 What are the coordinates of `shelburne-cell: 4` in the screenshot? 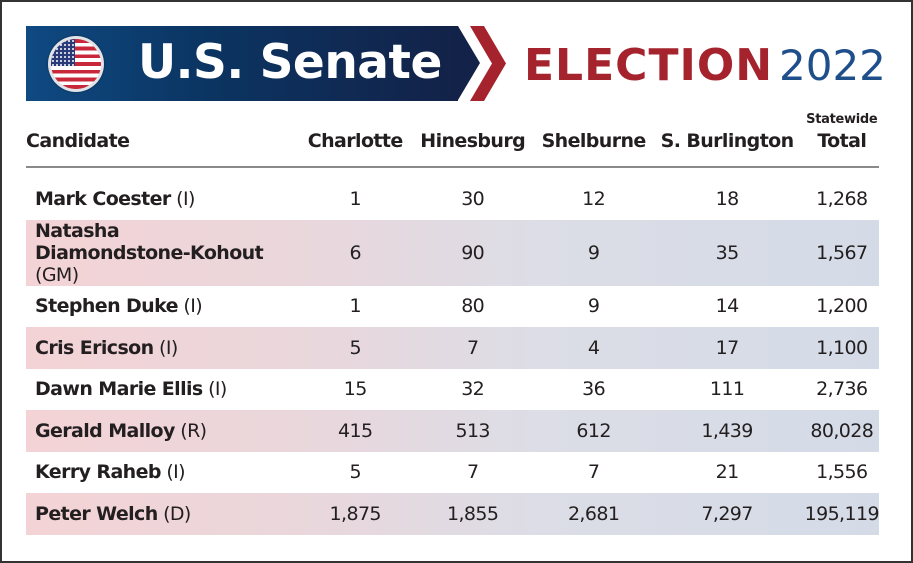 It's located at (593, 347).